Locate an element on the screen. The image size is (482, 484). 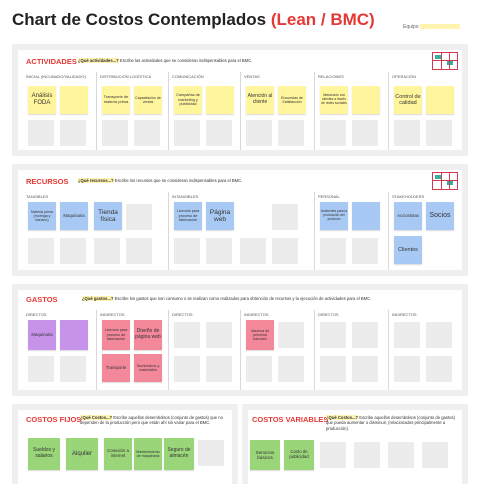
actividades-title: ACTIVIDADES is located at coordinates (51, 61).